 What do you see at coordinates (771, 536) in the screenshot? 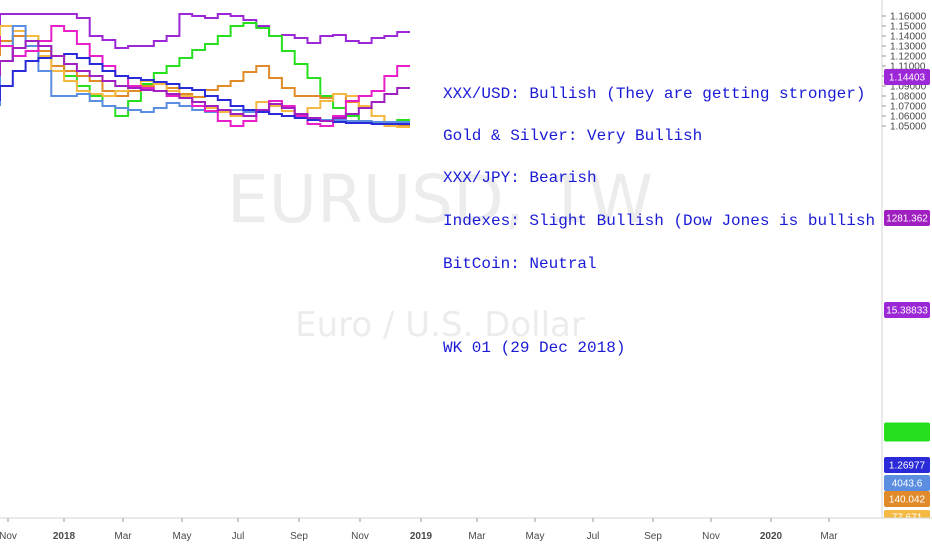
I see `time-tick-label: 2020` at bounding box center [771, 536].